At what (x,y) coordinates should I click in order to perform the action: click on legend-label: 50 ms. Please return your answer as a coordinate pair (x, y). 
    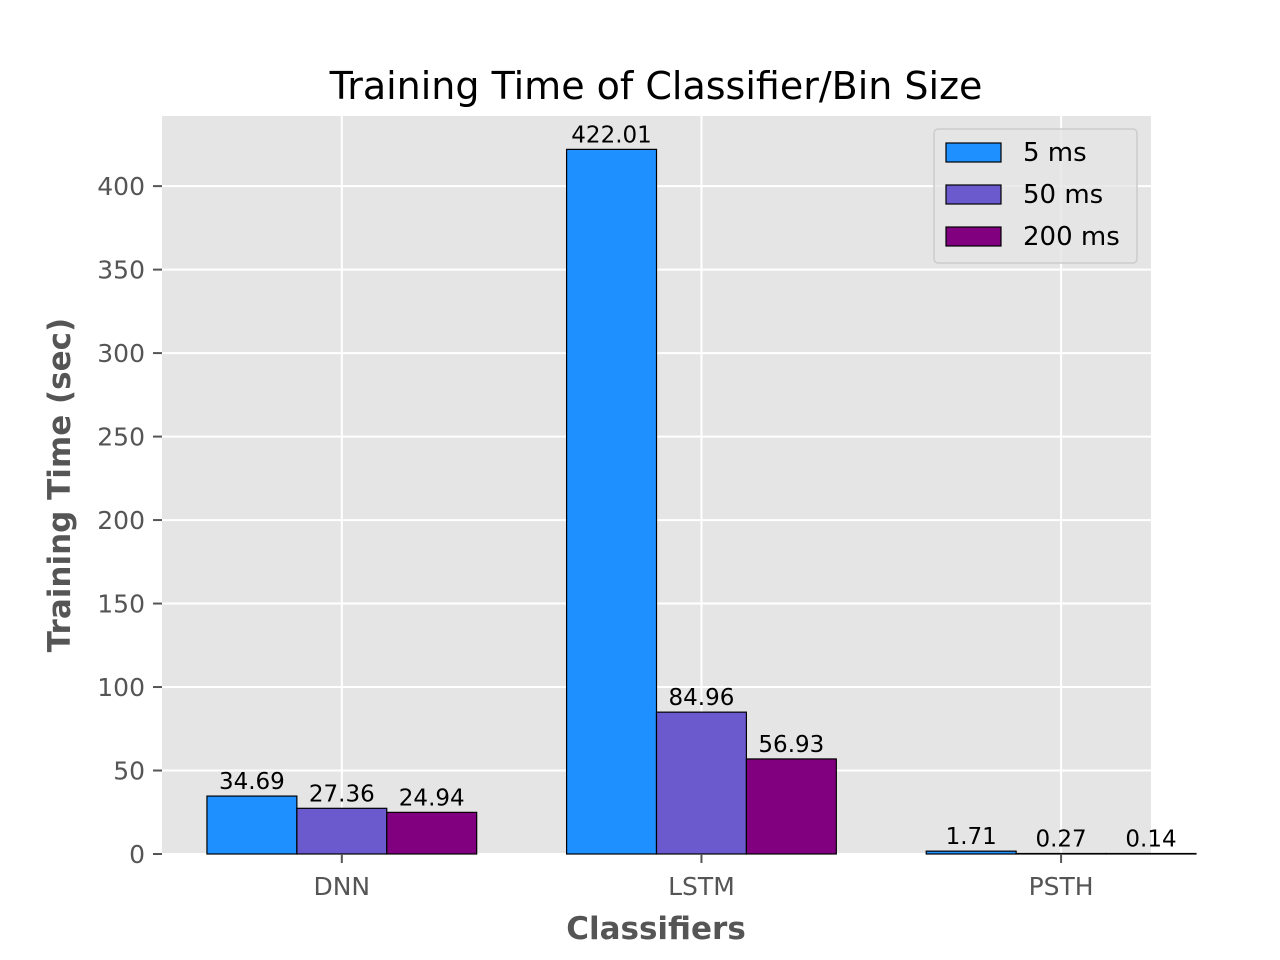
    Looking at the image, I should click on (1063, 195).